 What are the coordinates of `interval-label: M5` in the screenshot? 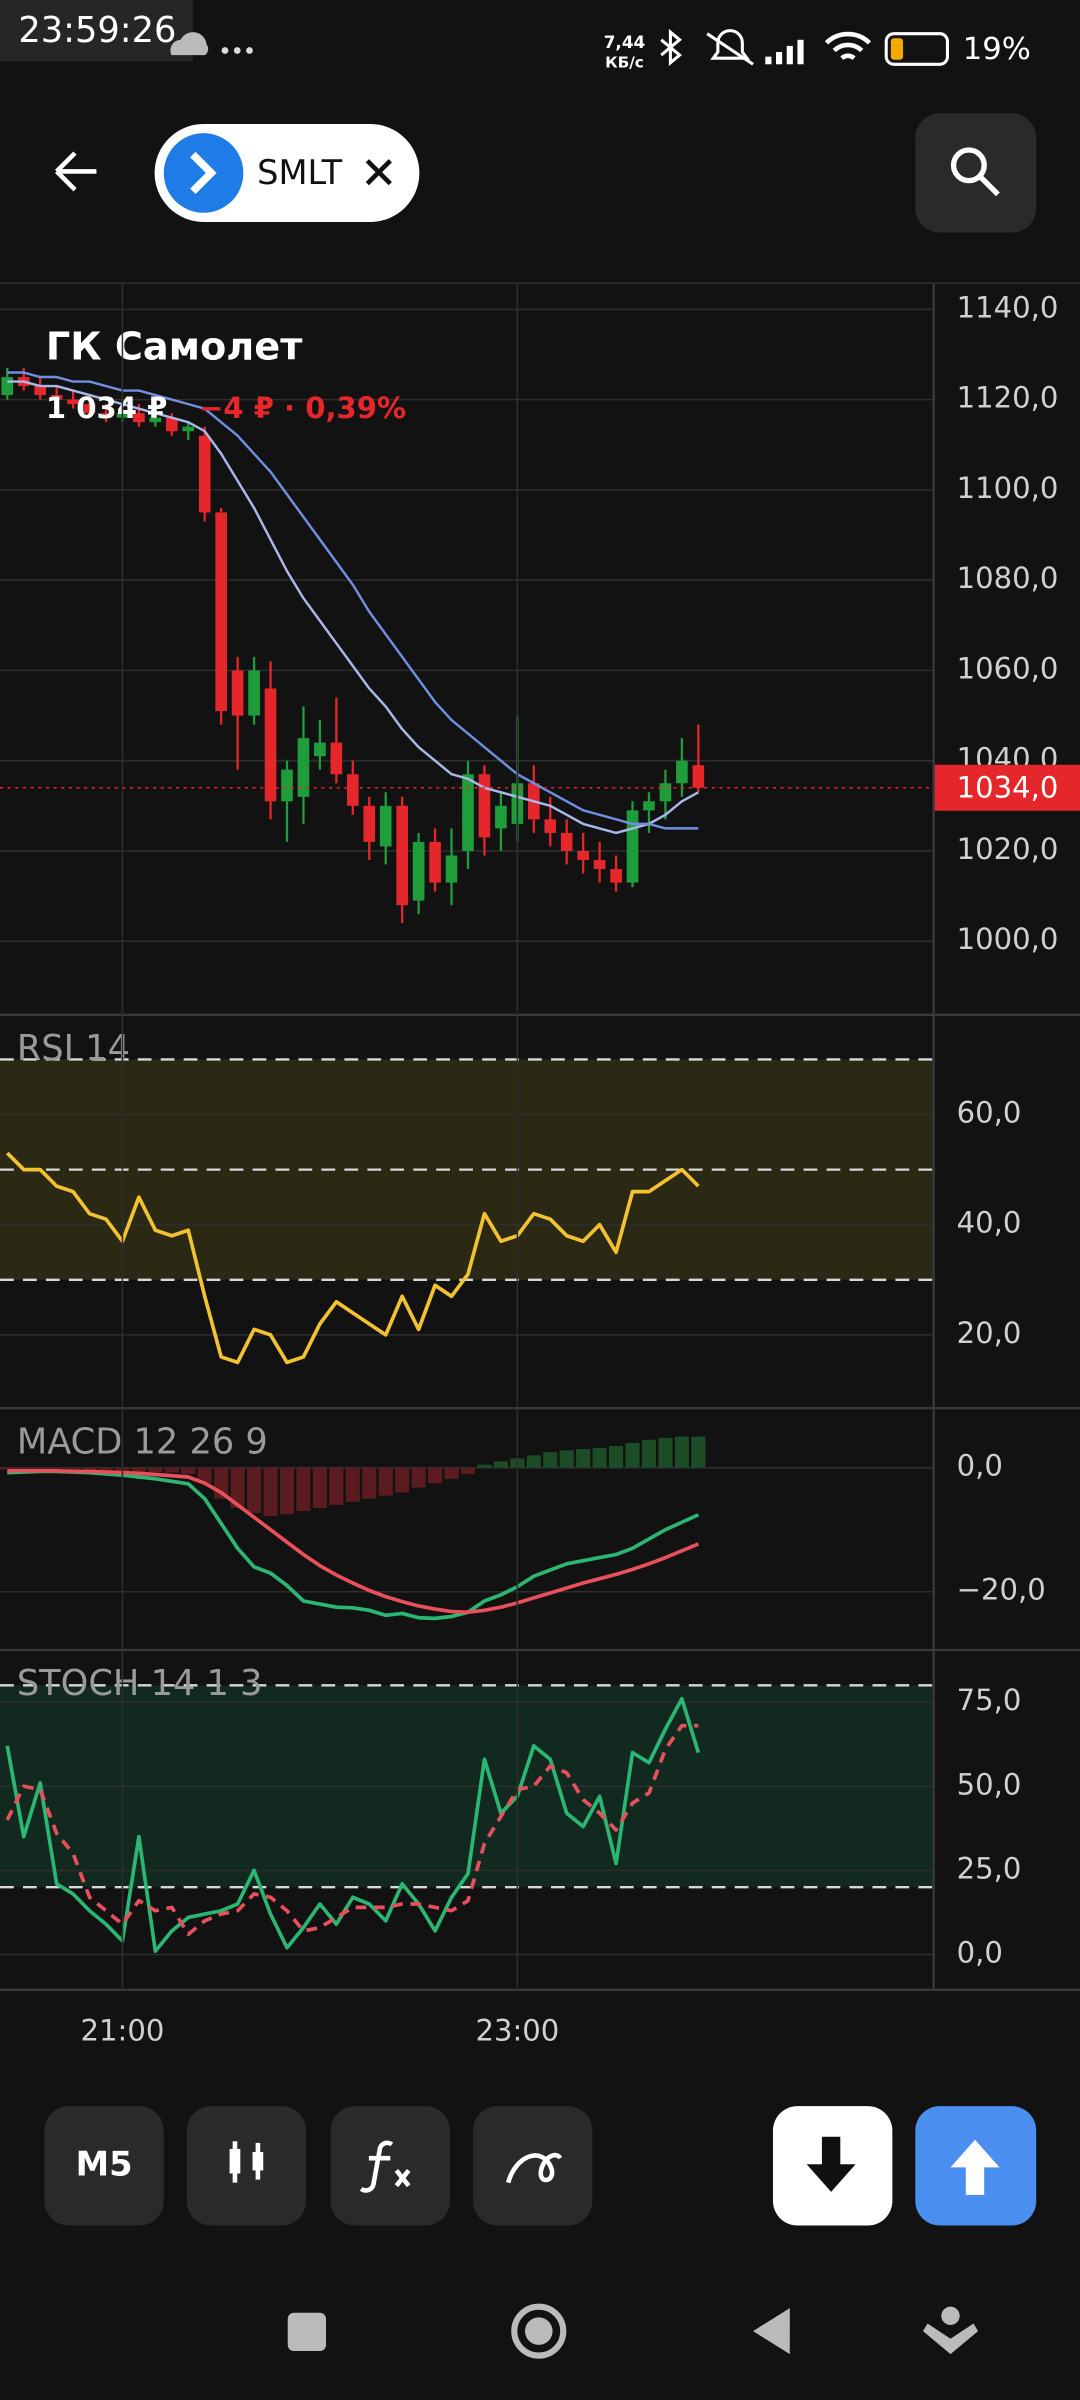 It's located at (104, 2163).